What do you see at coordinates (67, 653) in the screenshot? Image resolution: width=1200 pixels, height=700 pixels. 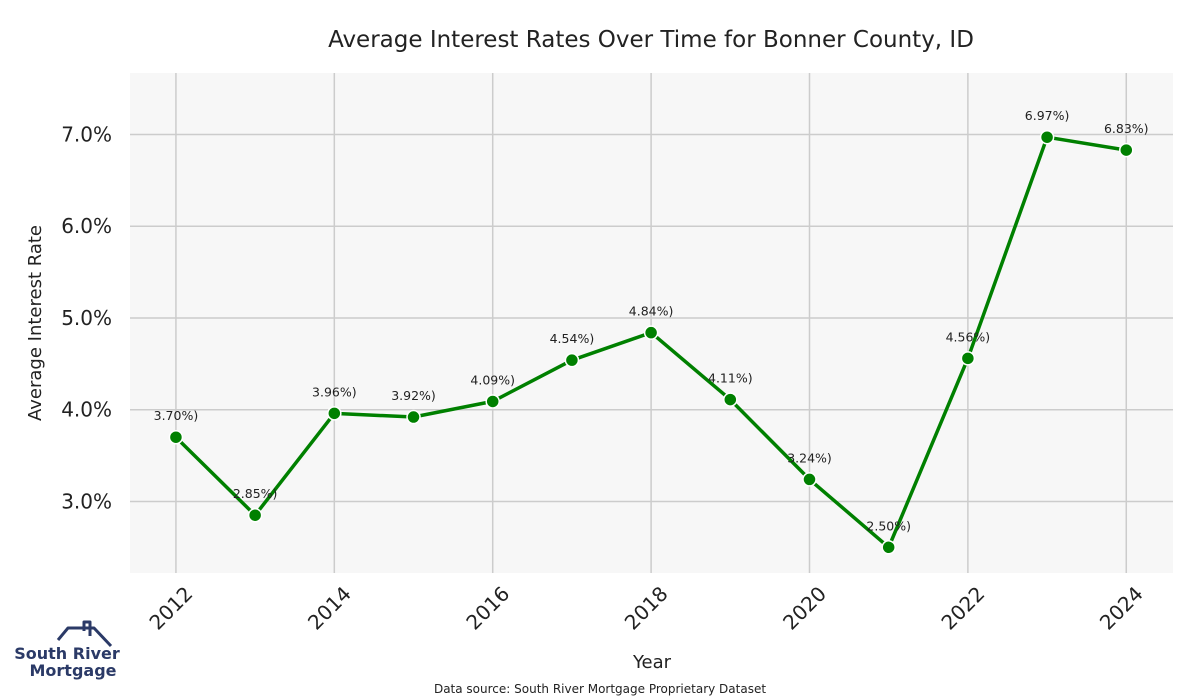 I see `logo-line-1: South River` at bounding box center [67, 653].